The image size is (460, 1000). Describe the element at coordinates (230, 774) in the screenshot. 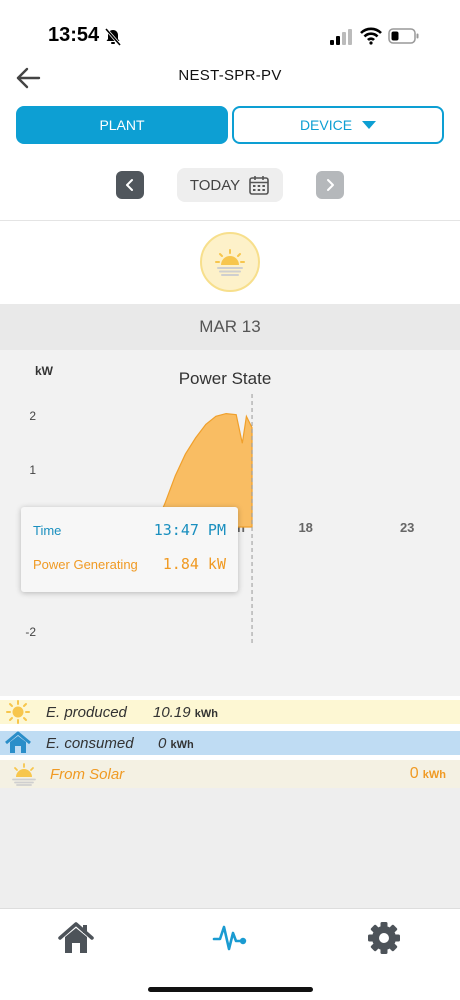

I see `energy-solar-row: From Solar 0 kWh` at that location.